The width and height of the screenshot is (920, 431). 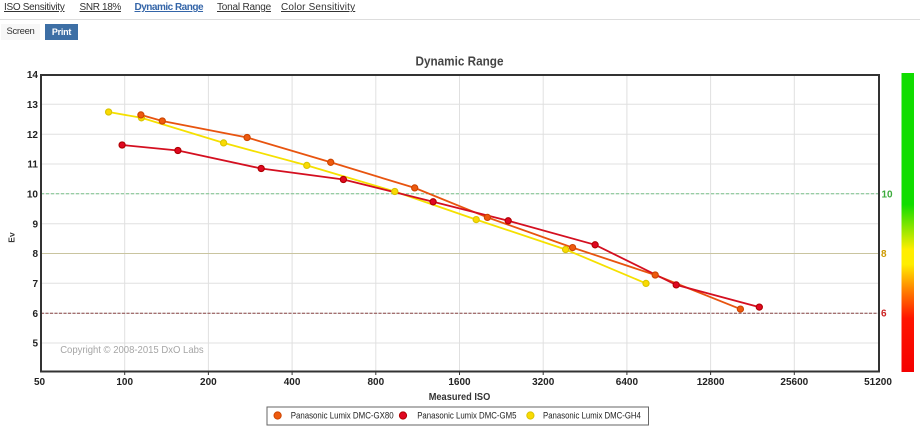 What do you see at coordinates (466, 416) in the screenshot?
I see `svg-text: Panasonic Lumix DMC-GM5` at bounding box center [466, 416].